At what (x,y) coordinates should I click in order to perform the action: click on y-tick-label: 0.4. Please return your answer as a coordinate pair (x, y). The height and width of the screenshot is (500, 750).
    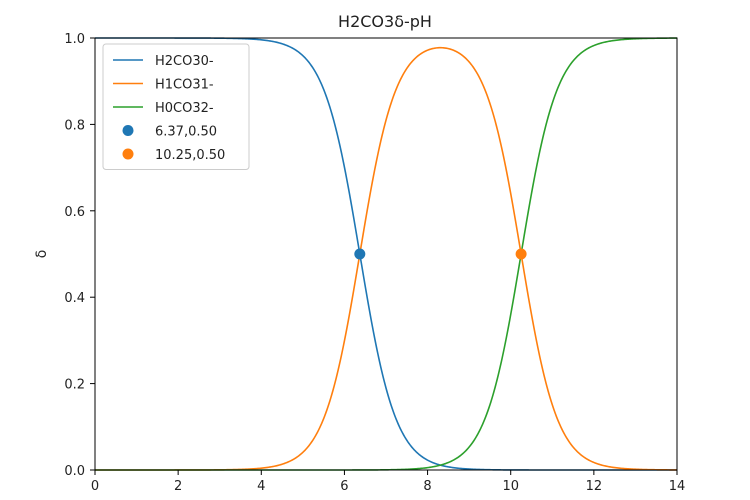
    Looking at the image, I should click on (74, 298).